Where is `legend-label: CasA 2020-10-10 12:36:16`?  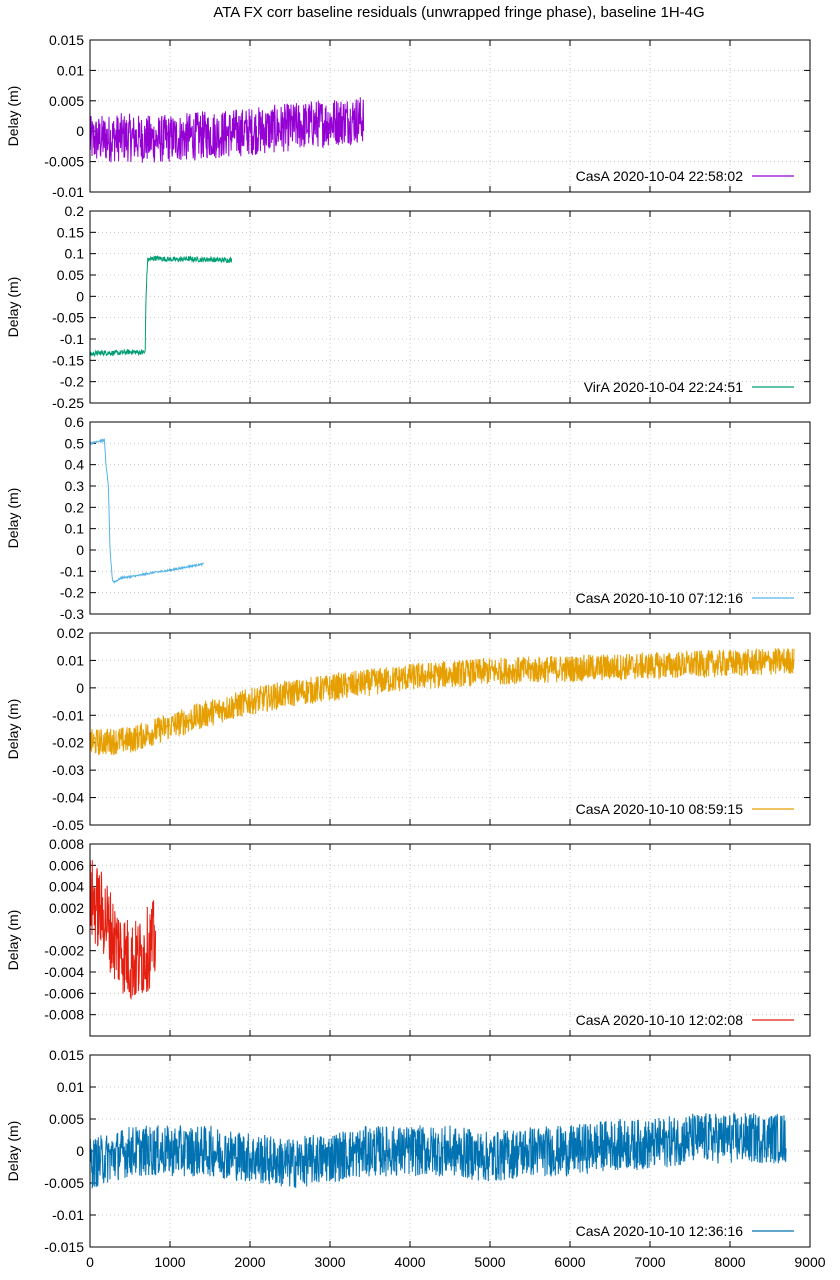
legend-label: CasA 2020-10-10 12:36:16 is located at coordinates (660, 1231).